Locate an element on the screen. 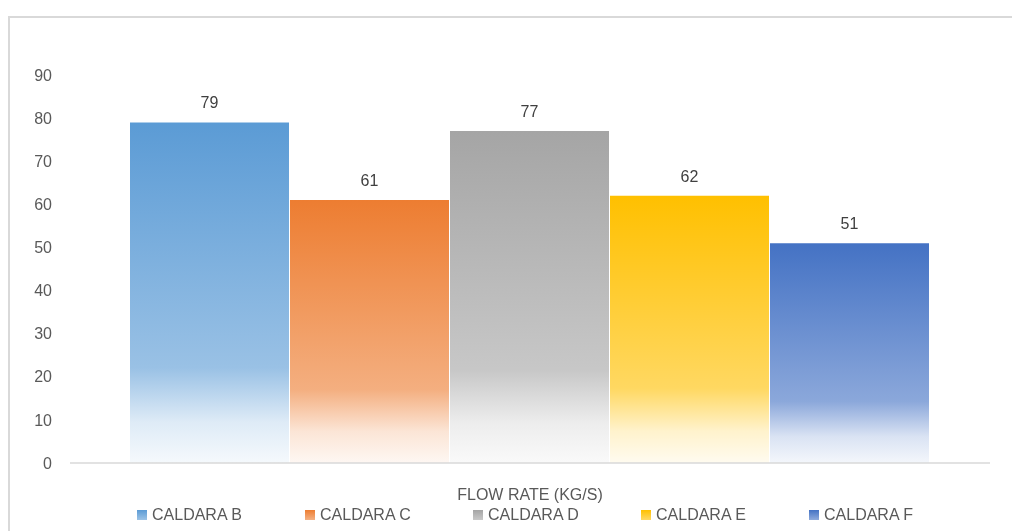 Image resolution: width=1012 pixels, height=531 pixels. y-tick-label: 40 is located at coordinates (43, 291).